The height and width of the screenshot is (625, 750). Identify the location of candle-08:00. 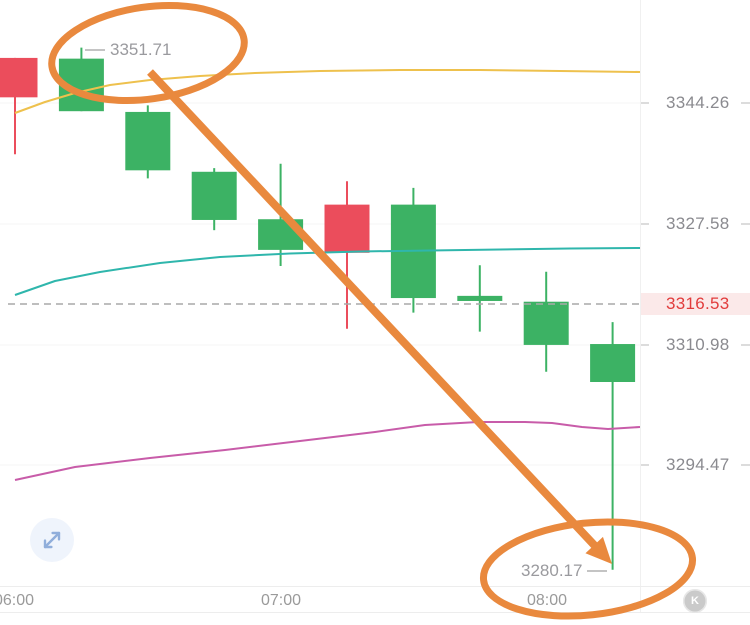
(546, 321).